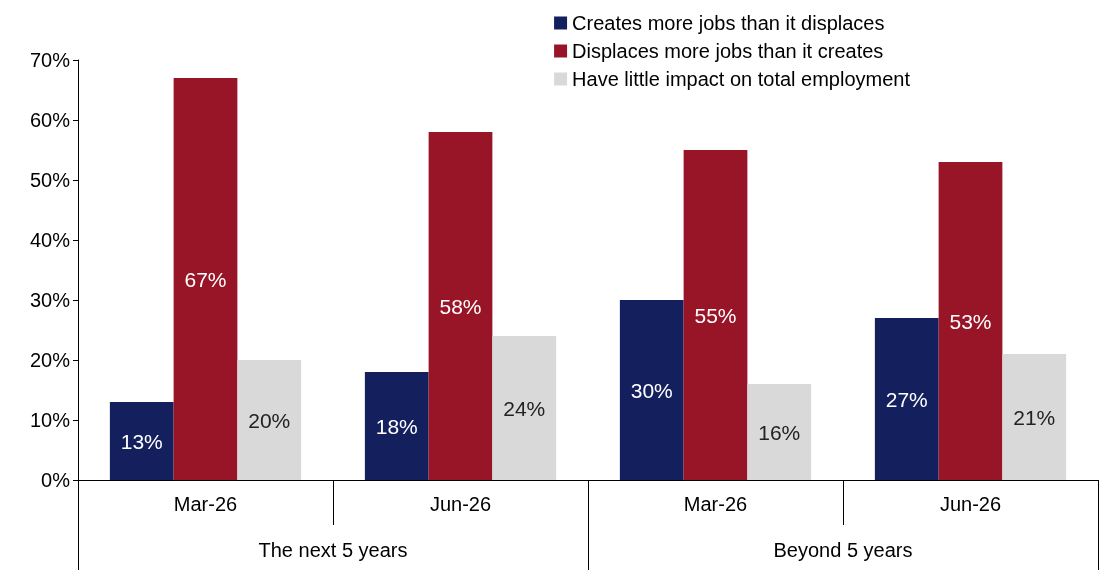  What do you see at coordinates (843, 550) in the screenshot?
I see `text: Beyond 5 years` at bounding box center [843, 550].